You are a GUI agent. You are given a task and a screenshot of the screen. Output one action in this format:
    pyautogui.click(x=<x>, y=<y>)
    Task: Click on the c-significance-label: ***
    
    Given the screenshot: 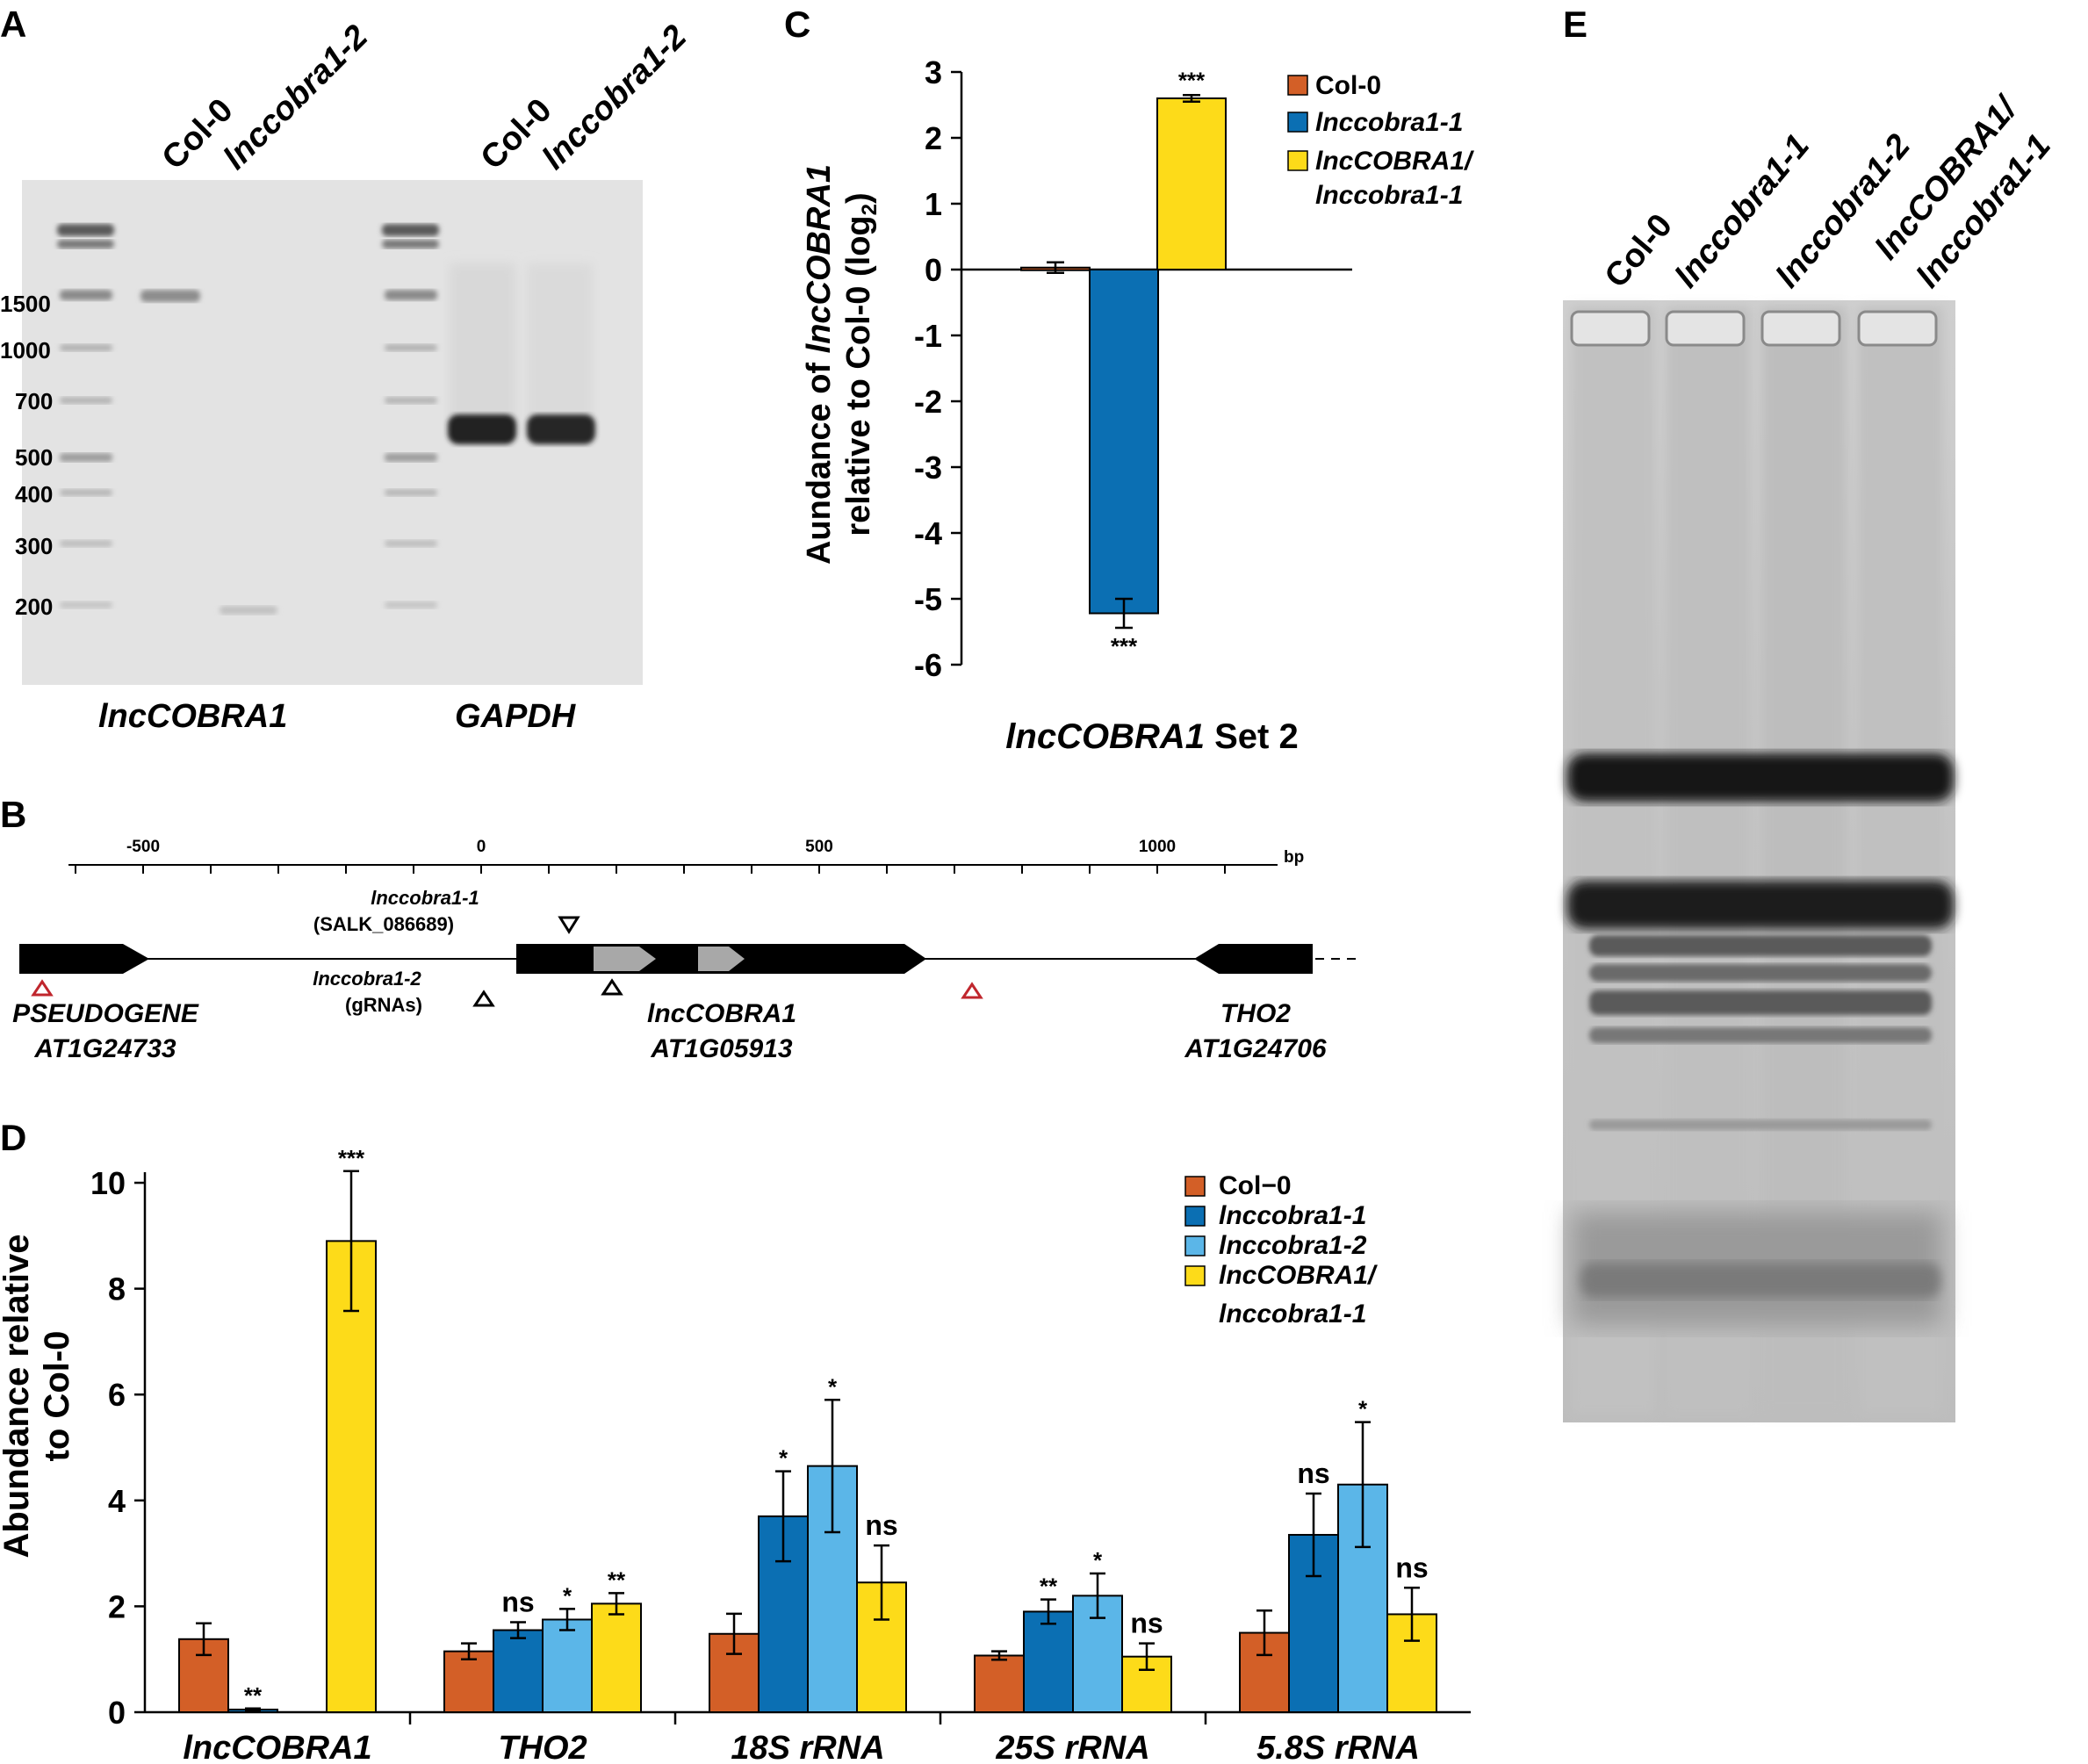 What is the action you would take?
    pyautogui.click(x=1192, y=80)
    